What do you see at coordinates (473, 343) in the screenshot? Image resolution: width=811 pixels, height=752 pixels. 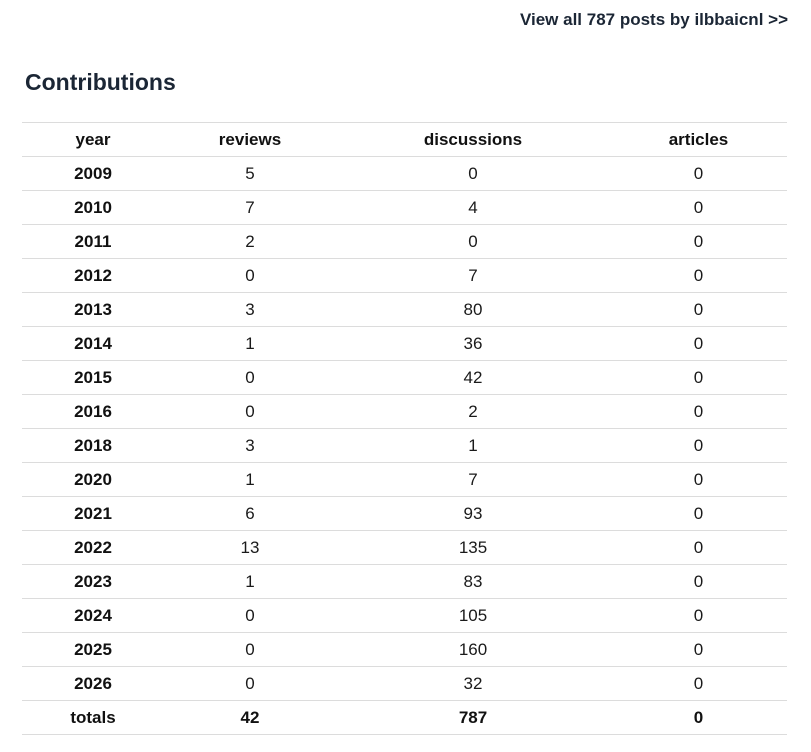 I see `discussions-cell: 36` at bounding box center [473, 343].